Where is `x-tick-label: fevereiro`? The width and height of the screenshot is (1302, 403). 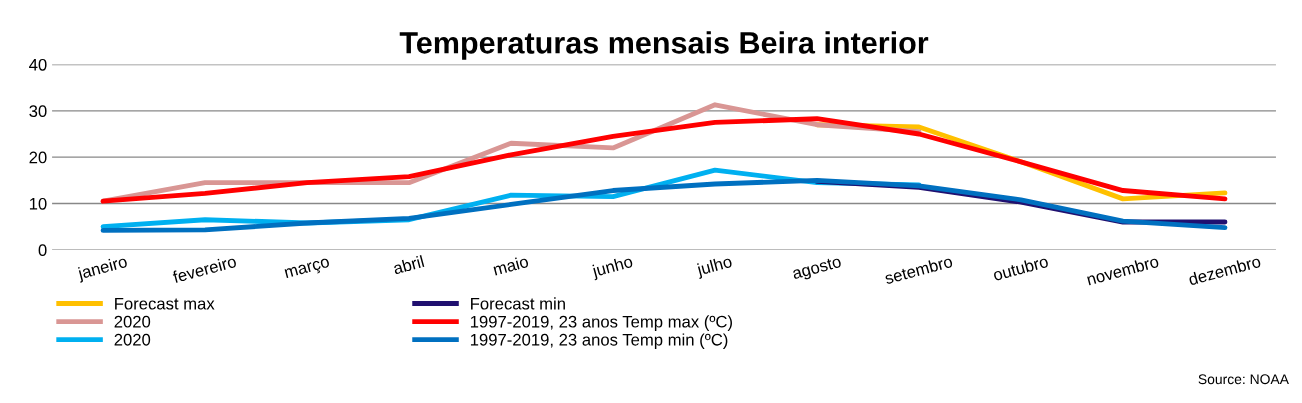
x-tick-label: fevereiro is located at coordinates (204, 269).